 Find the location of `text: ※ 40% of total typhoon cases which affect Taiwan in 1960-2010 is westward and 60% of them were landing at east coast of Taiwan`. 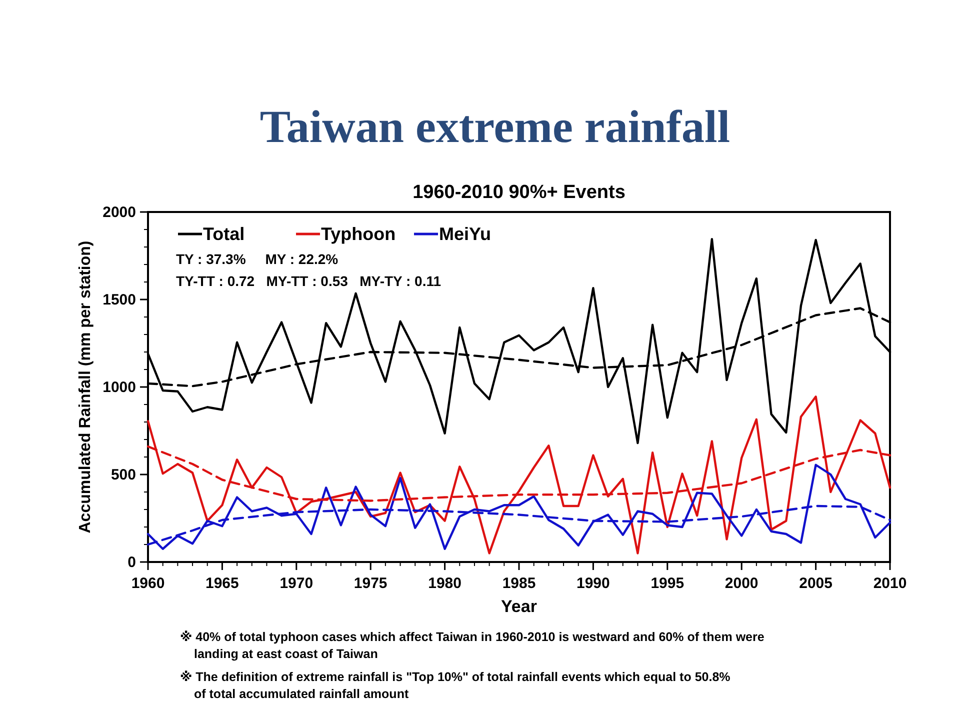

text: ※ 40% of total typhoon cases which affect Taiwan in 1960-2010 is westward and 60% of them were landing at east coast of Taiwan is located at coordinates (472, 645).